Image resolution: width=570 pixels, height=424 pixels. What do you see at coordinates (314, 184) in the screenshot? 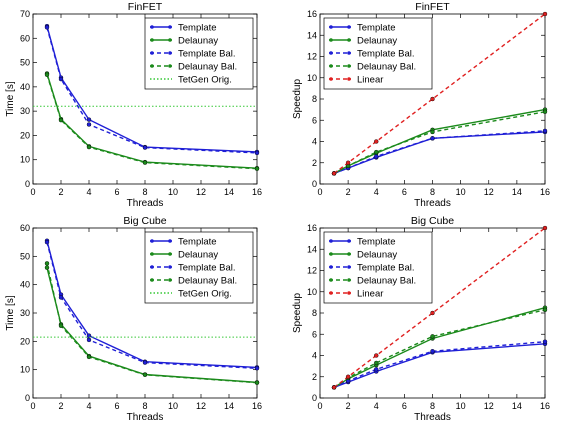
I see `y-tick-label: 0` at bounding box center [314, 184].